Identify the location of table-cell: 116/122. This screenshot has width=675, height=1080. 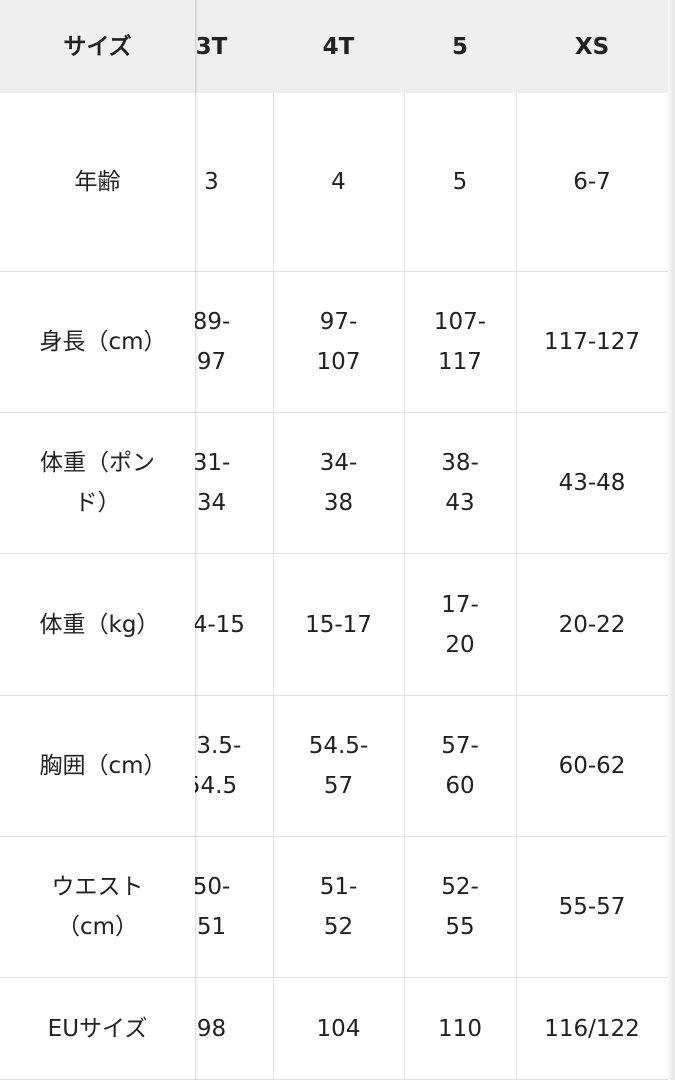
(592, 1029).